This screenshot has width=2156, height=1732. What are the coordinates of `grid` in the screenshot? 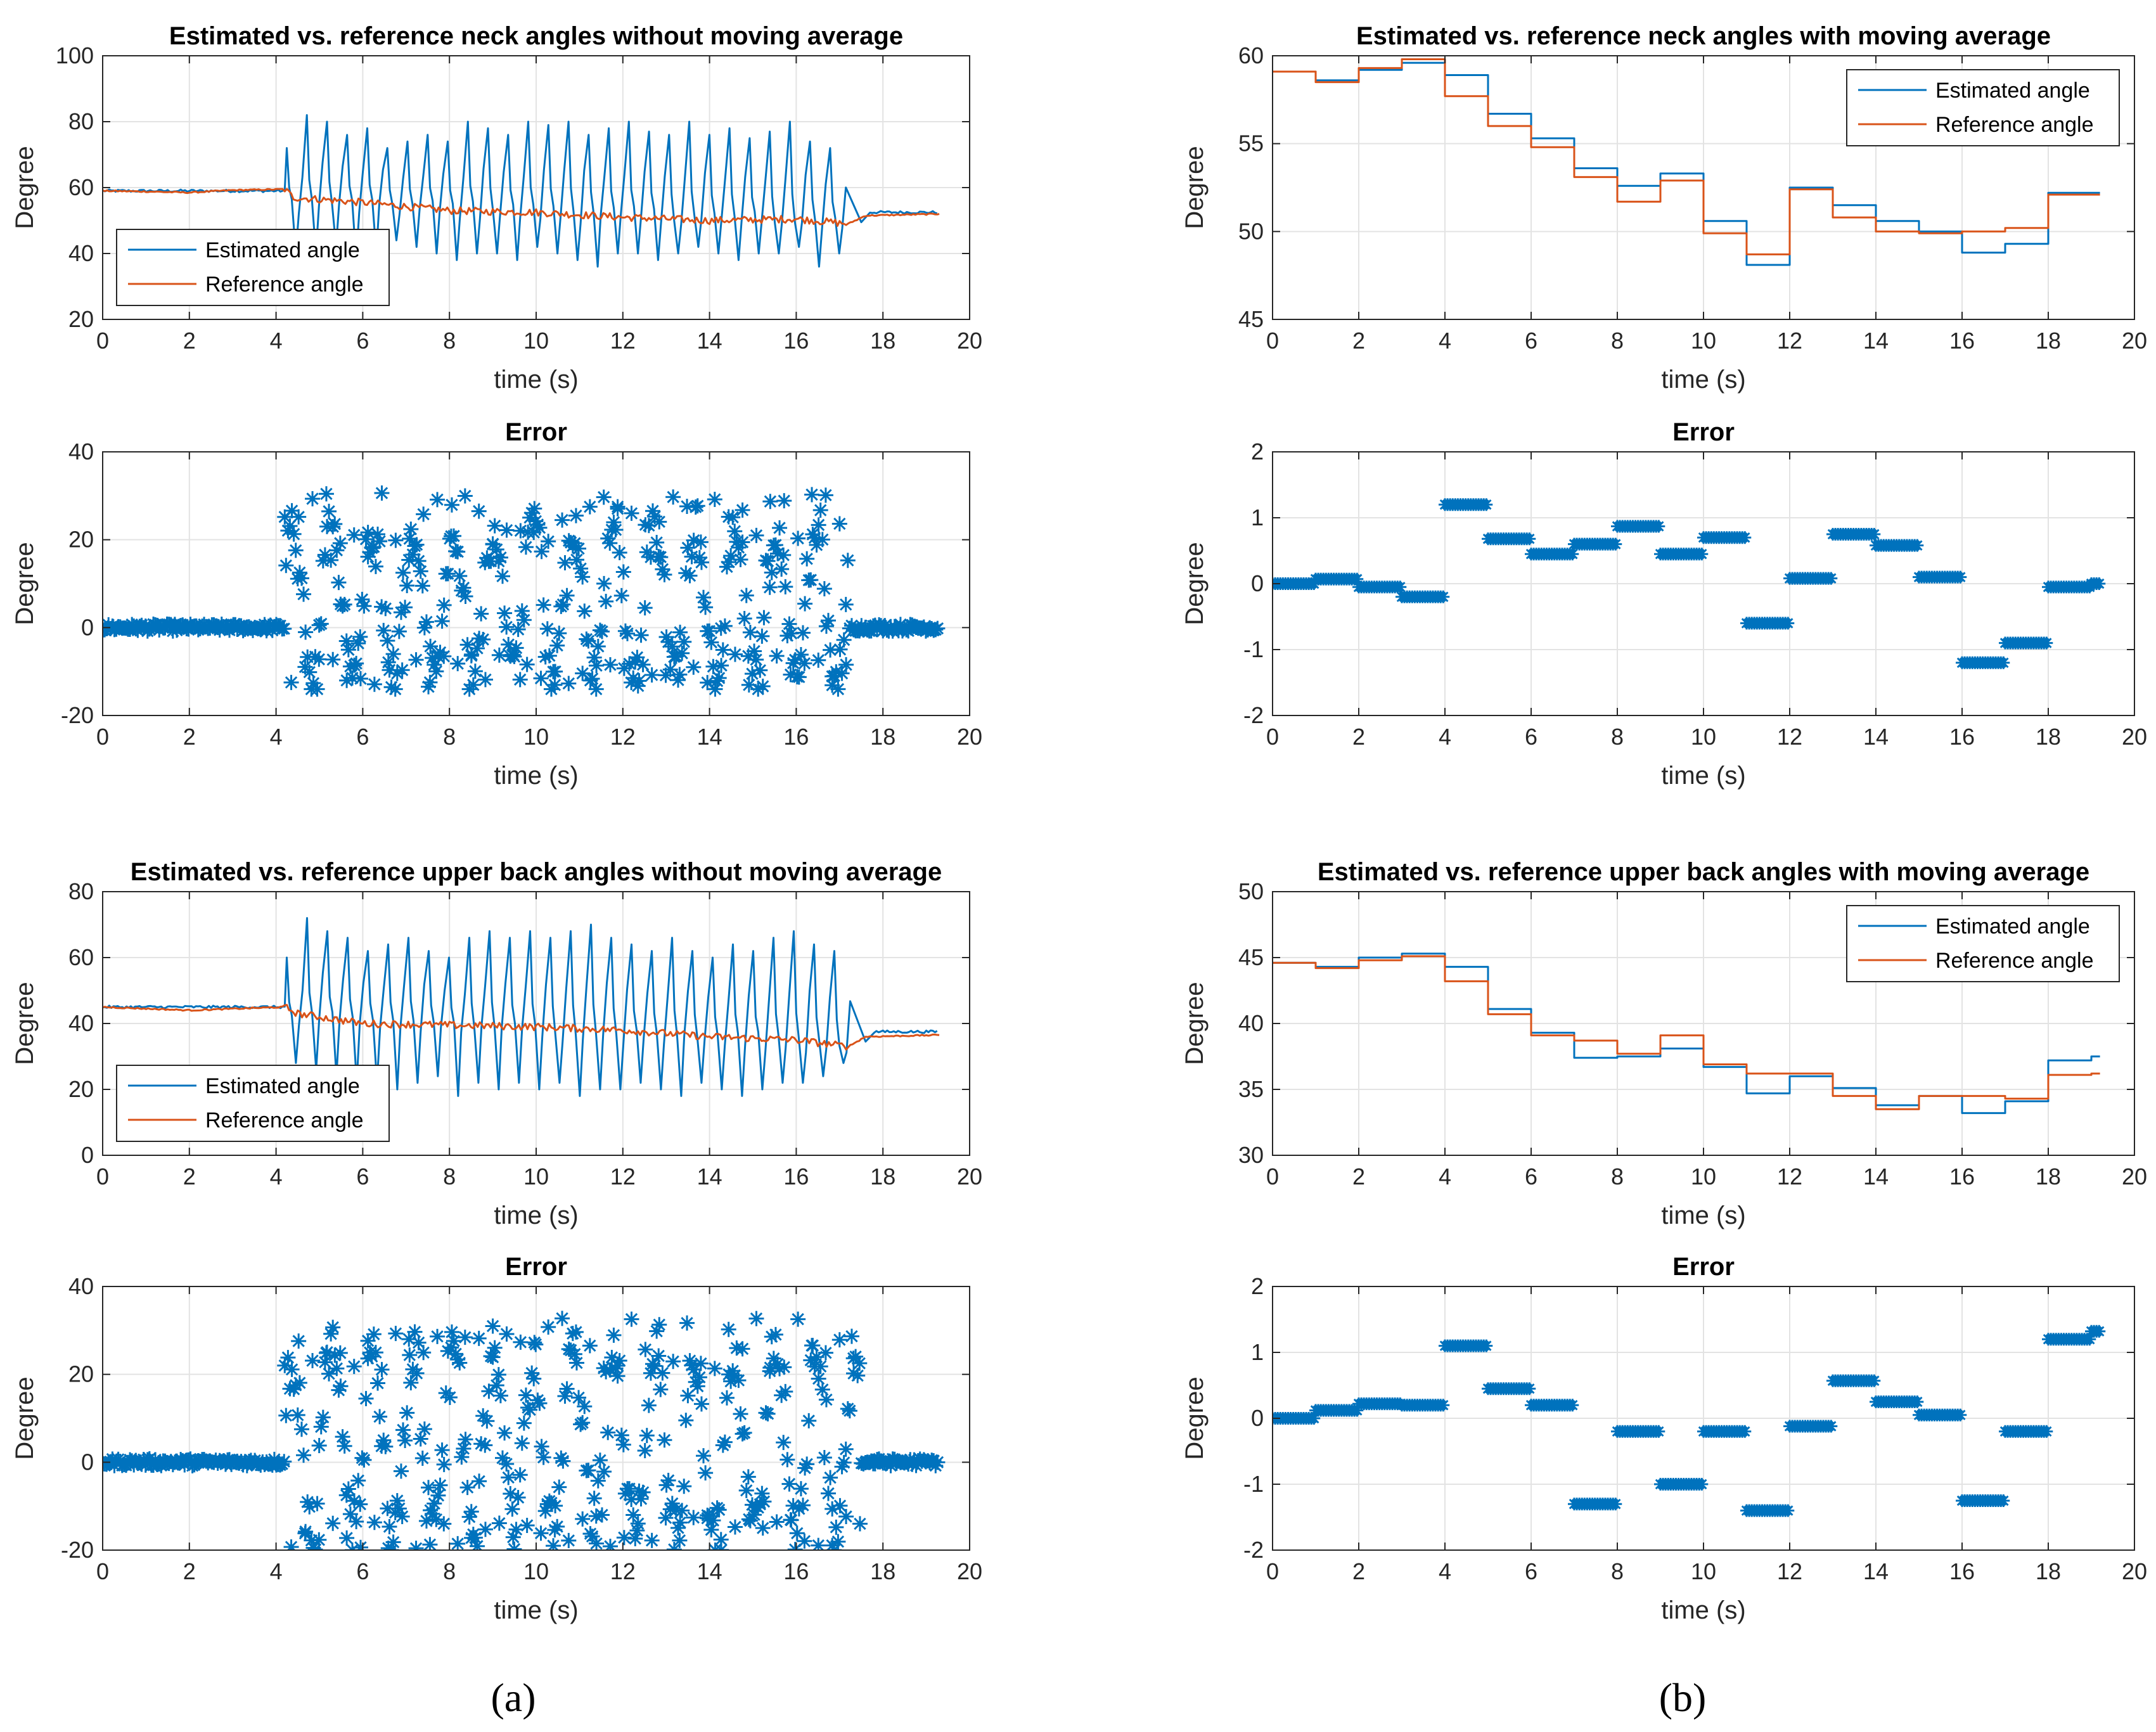 It's located at (1703, 1023).